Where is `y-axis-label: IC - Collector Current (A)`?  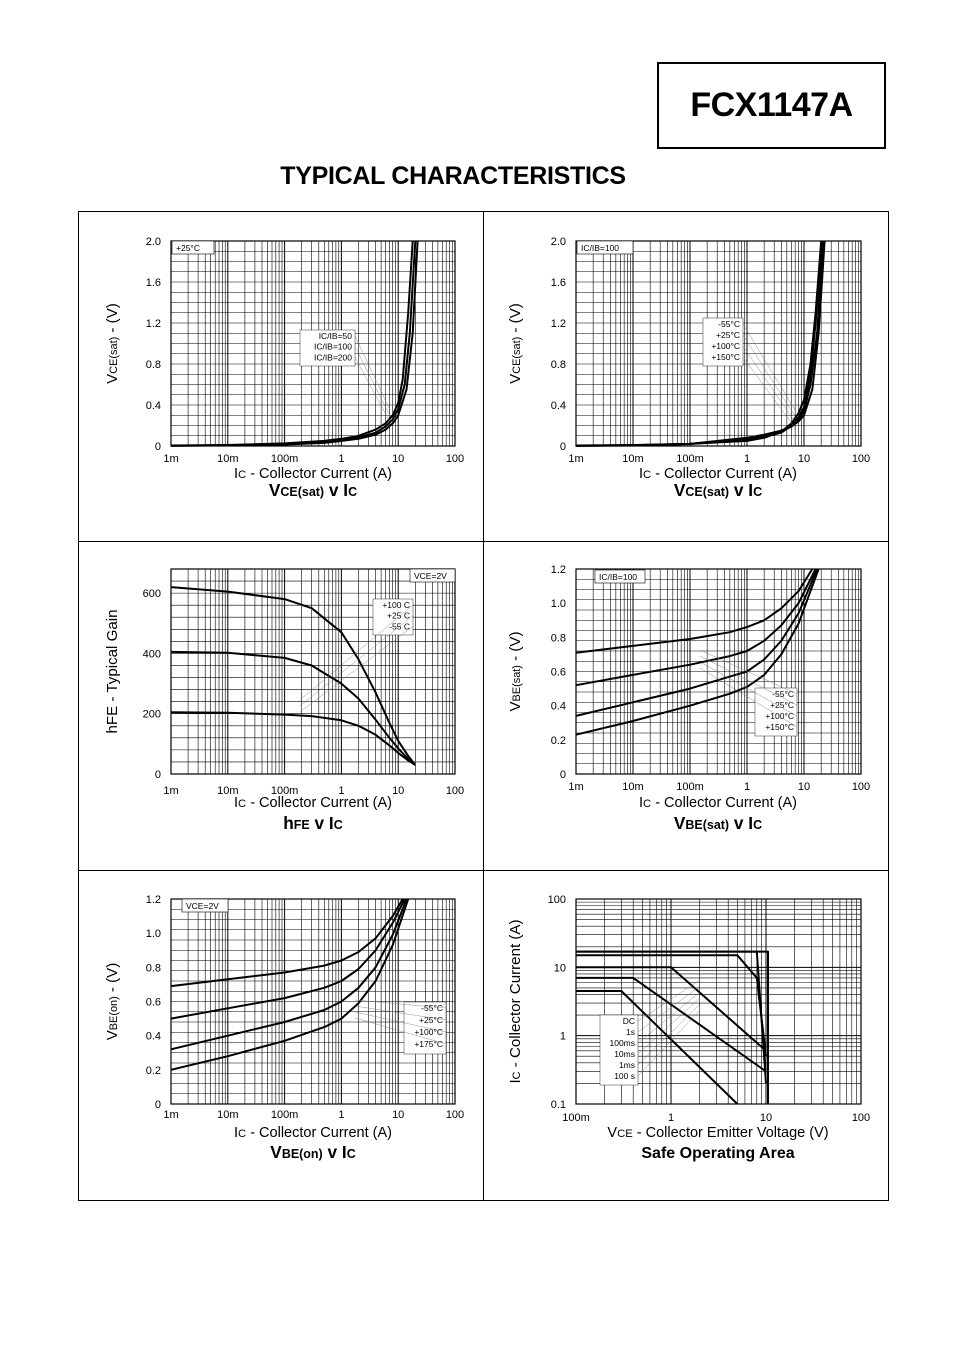 y-axis-label: IC - Collector Current (A) is located at coordinates (515, 1001).